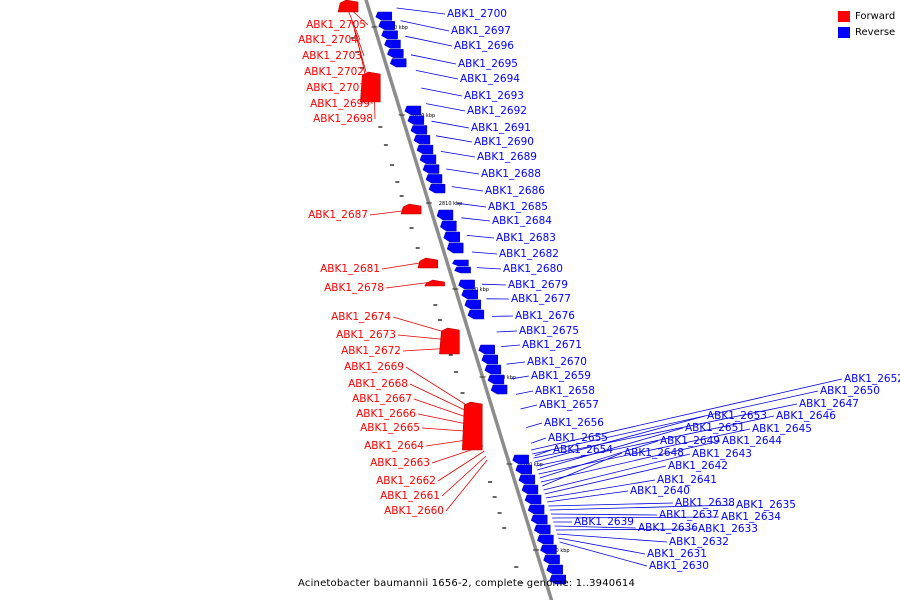 The width and height of the screenshot is (900, 600). What do you see at coordinates (766, 505) in the screenshot?
I see `gene-label-reverse: ABK1_2635` at bounding box center [766, 505].